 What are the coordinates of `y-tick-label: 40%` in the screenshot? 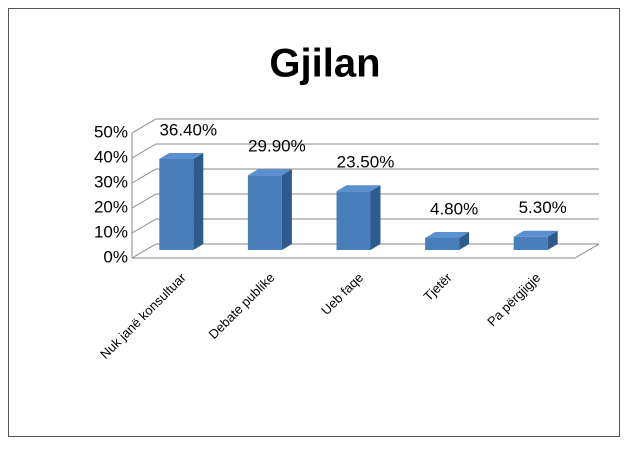 It's located at (111, 156).